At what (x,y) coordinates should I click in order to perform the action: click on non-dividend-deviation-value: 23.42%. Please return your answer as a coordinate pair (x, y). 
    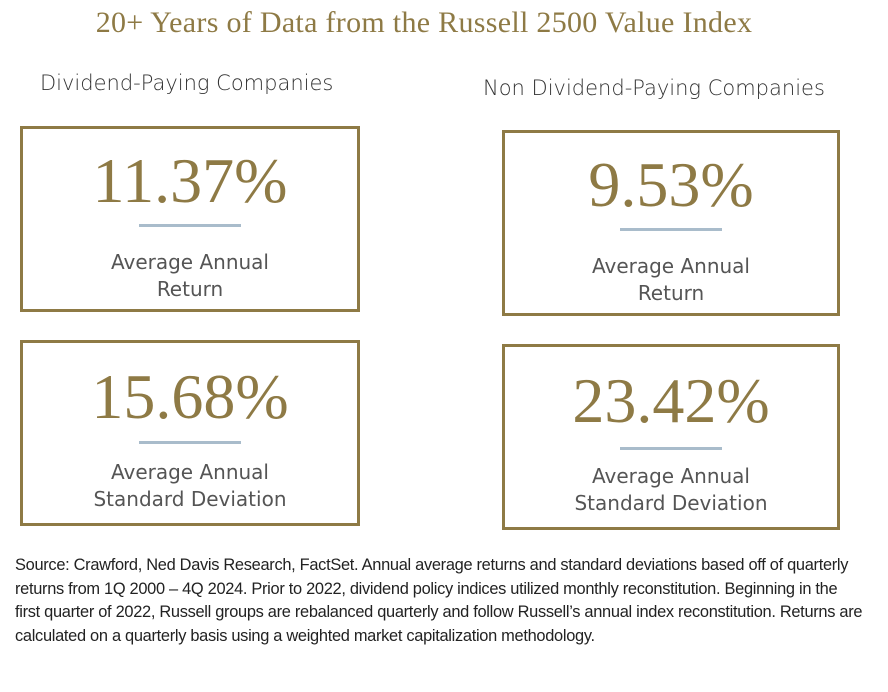
    Looking at the image, I should click on (671, 400).